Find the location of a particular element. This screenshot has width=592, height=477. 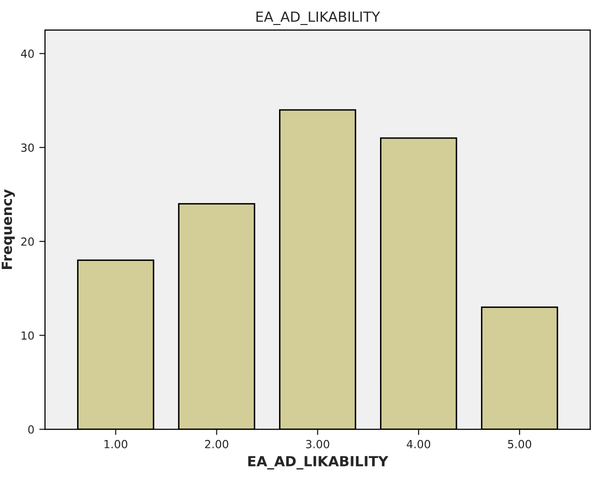

y-tick-label: 30 is located at coordinates (27, 147).